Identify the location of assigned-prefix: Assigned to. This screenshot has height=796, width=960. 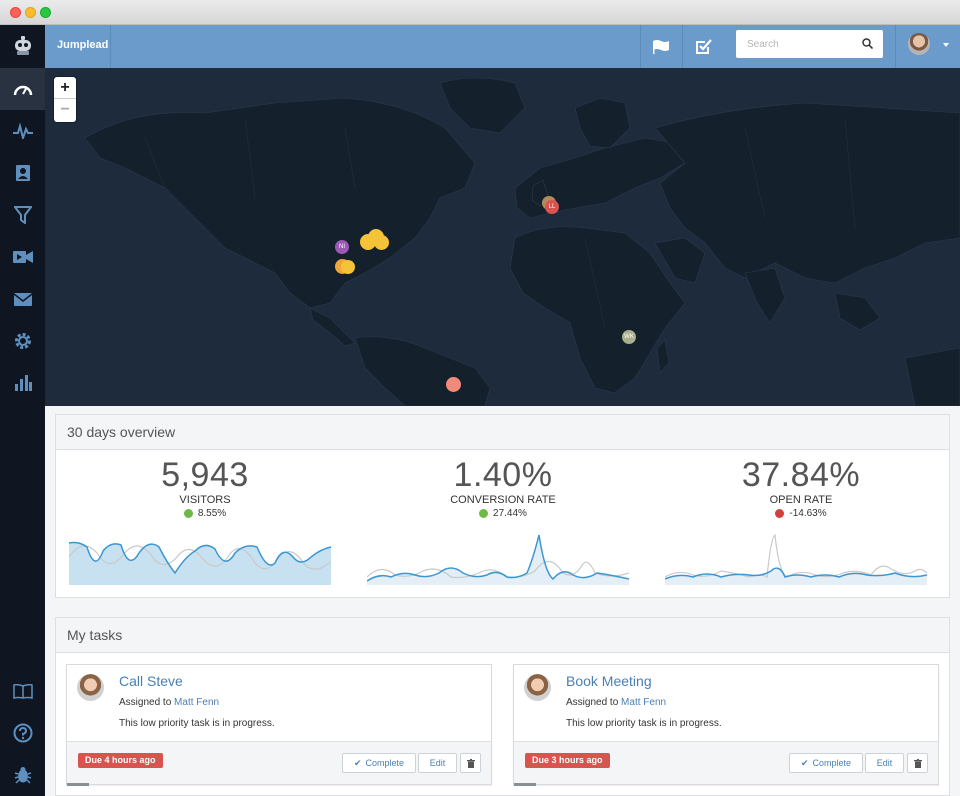
(592, 702).